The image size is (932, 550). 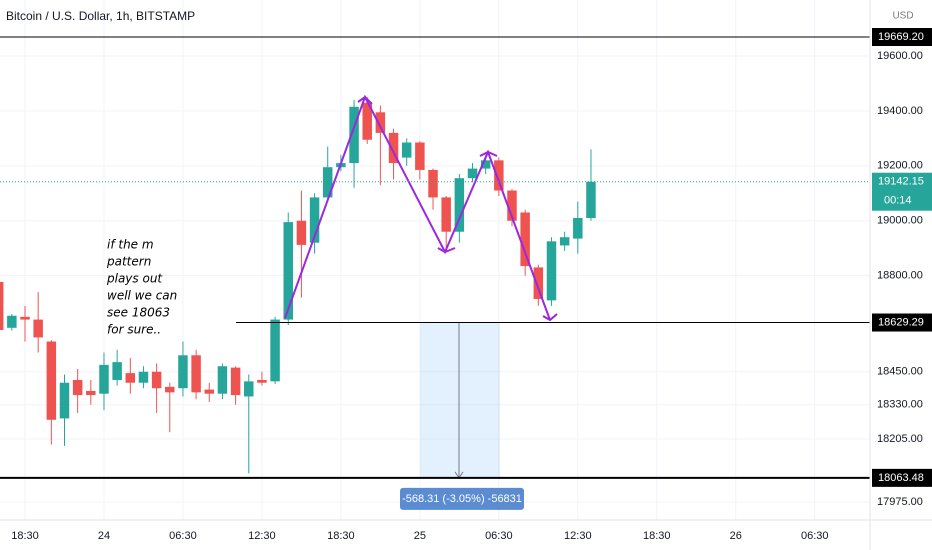 What do you see at coordinates (138, 313) in the screenshot?
I see `annotation-text: see 18063` at bounding box center [138, 313].